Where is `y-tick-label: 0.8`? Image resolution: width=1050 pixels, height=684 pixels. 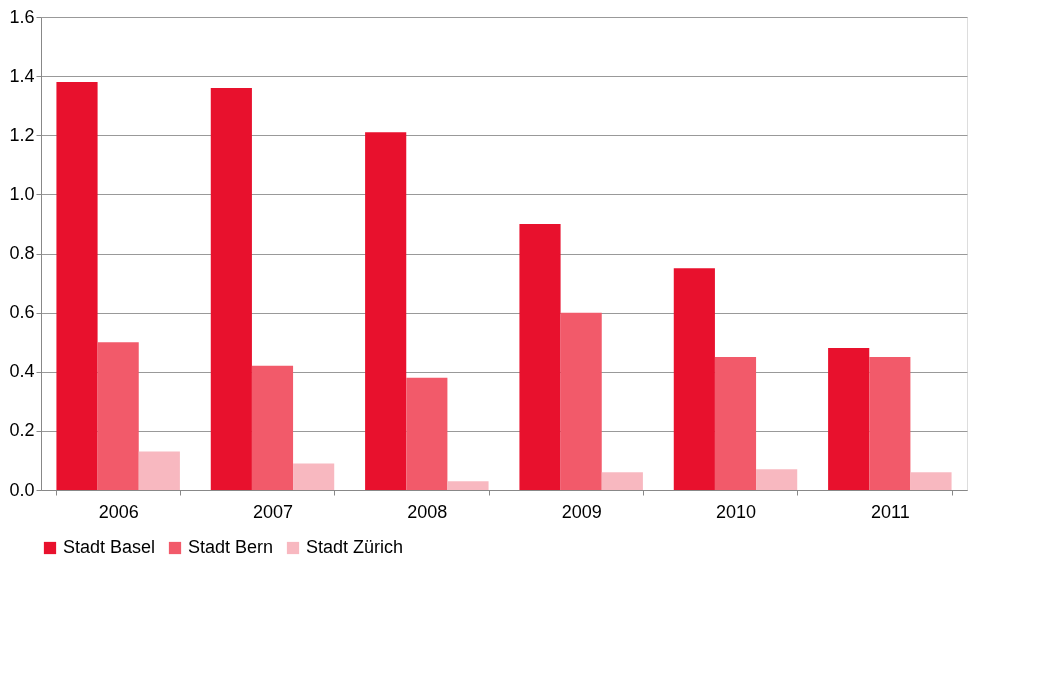 y-tick-label: 0.8 is located at coordinates (22, 253).